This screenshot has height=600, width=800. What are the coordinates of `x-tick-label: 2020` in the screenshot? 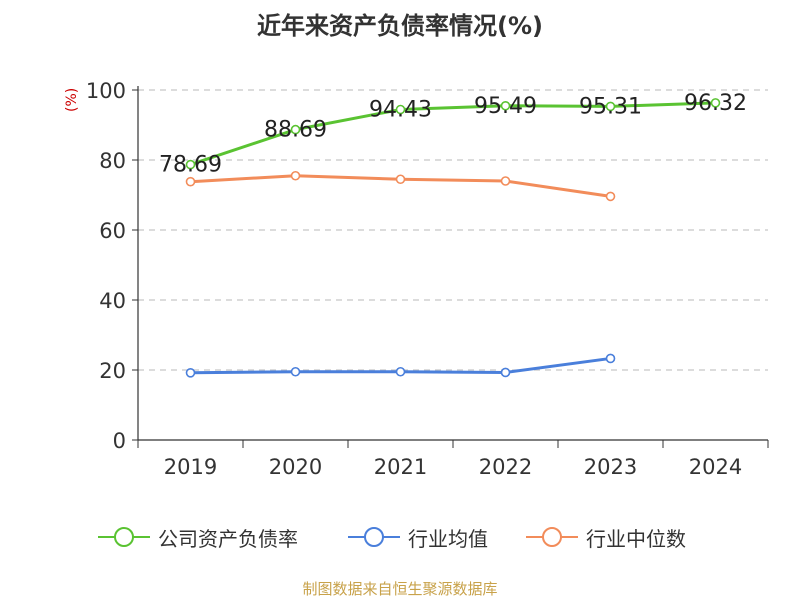 It's located at (295, 467).